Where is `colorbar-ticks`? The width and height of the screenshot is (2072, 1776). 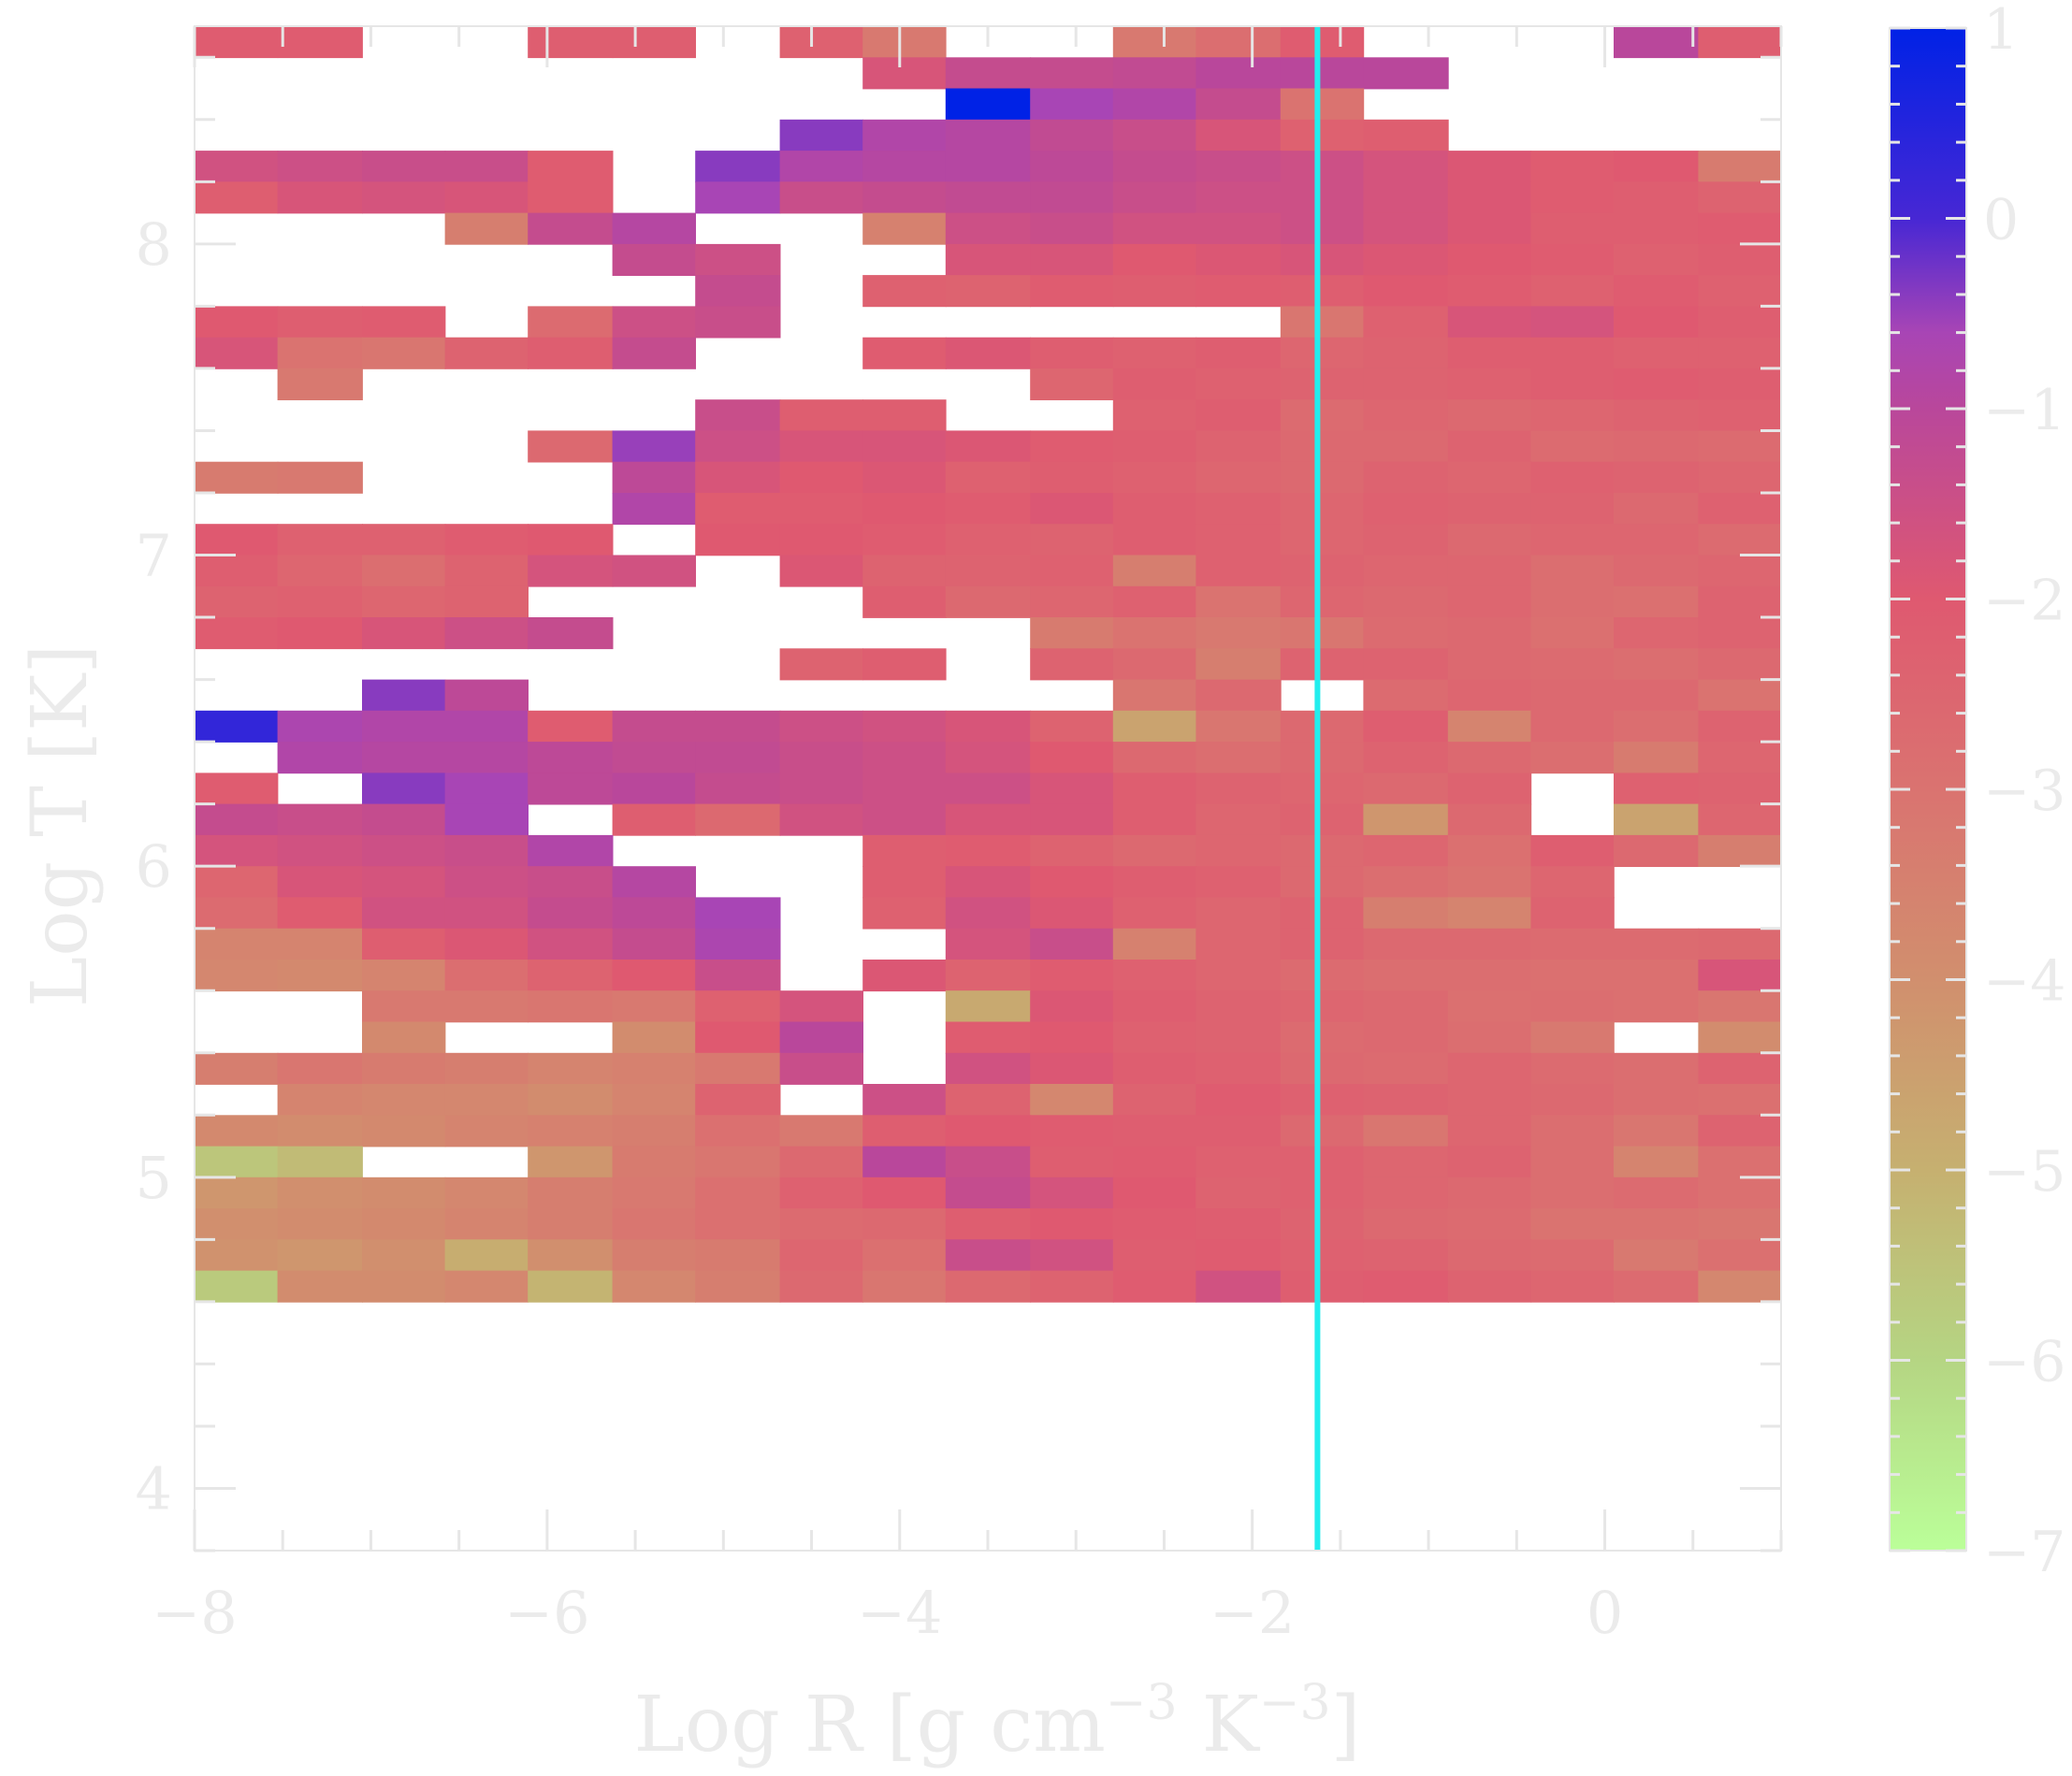
colorbar-ticks is located at coordinates (1928, 789).